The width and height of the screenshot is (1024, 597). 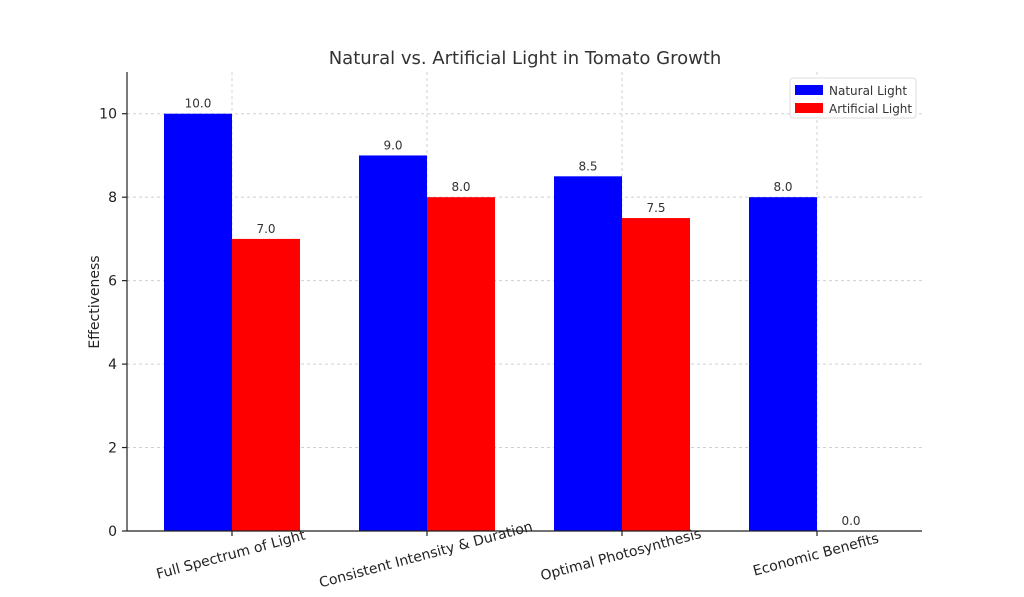 I want to click on data-label: 0.0, so click(x=850, y=521).